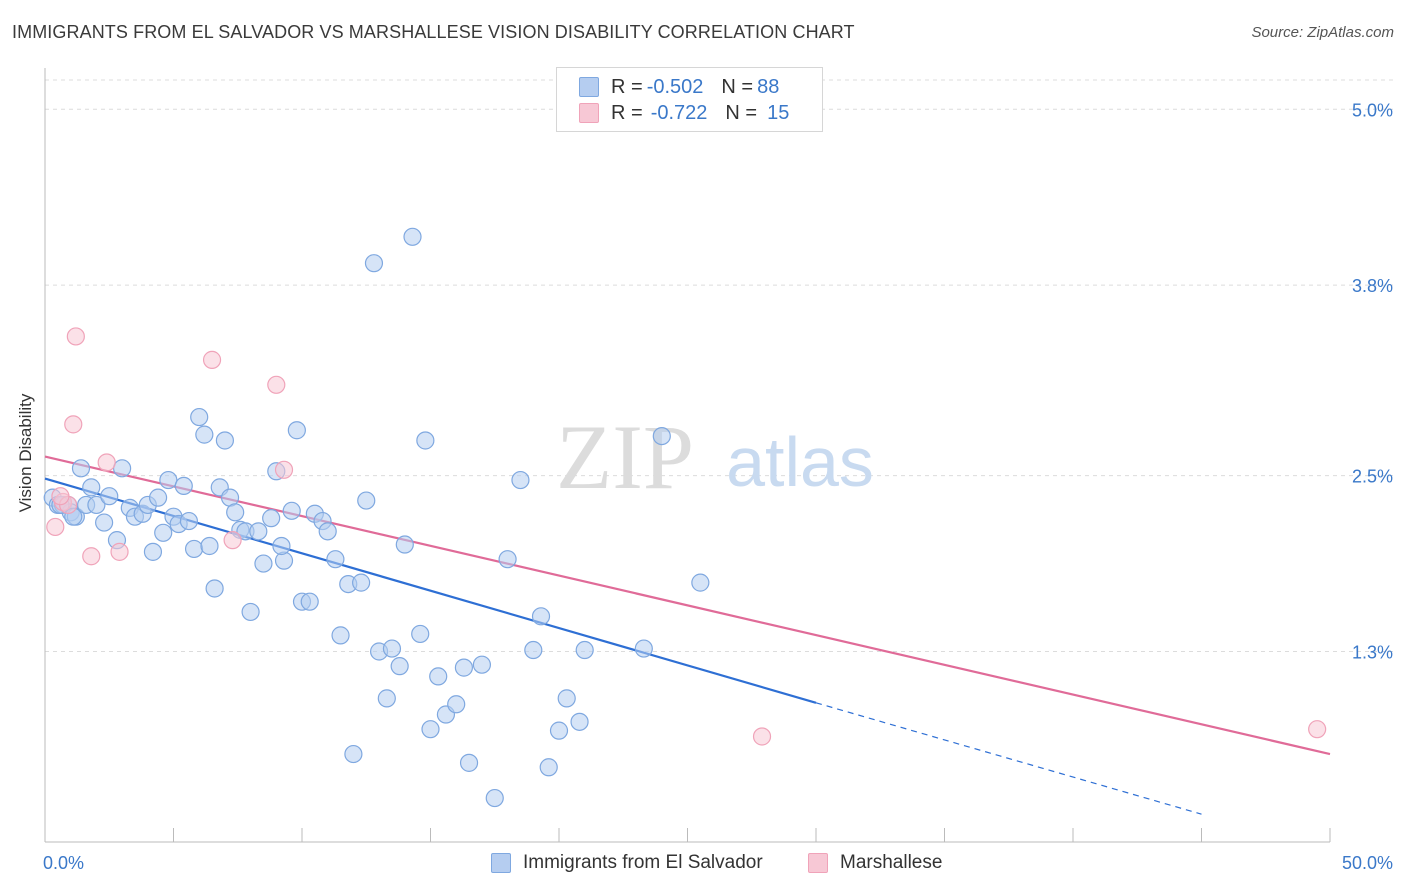 The width and height of the screenshot is (1406, 892). I want to click on legend-label-marshallese: Marshallese, so click(891, 862).